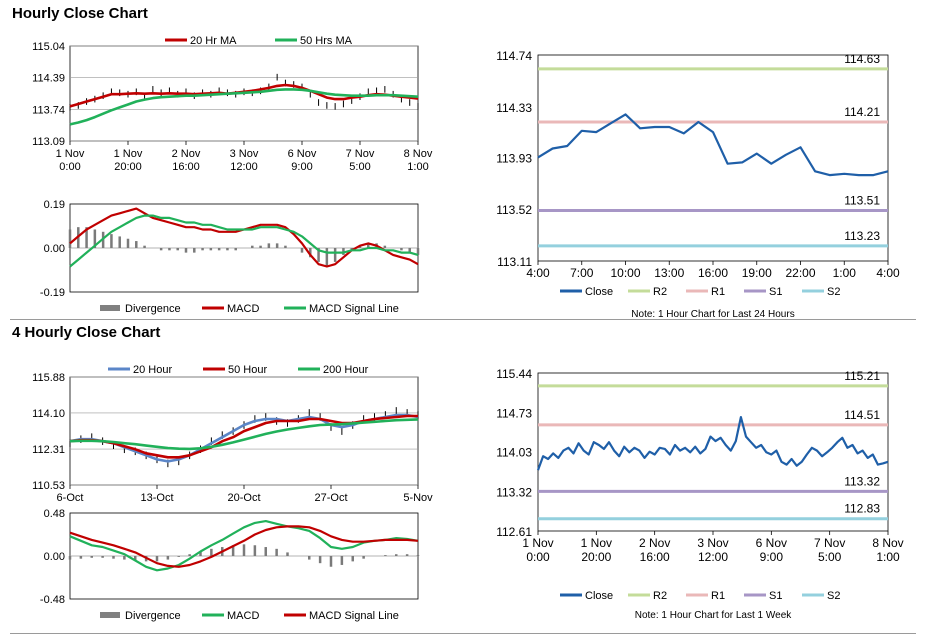 This screenshot has height=638, width=928. What do you see at coordinates (346, 370) in the screenshot?
I see `four-hourly-price-legend-label: 200 Hour` at bounding box center [346, 370].